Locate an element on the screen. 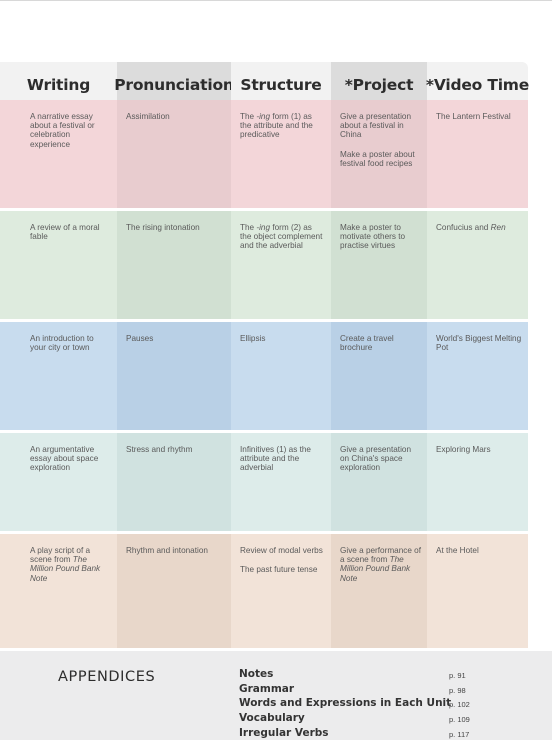  cell-writing: A review of a moral fable is located at coordinates (58, 265).